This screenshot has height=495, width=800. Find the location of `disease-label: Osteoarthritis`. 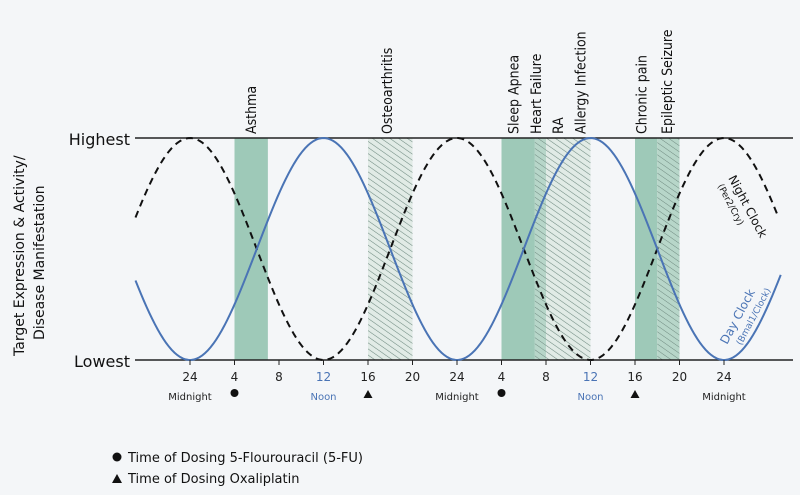

disease-label: Osteoarthritis is located at coordinates (388, 91).